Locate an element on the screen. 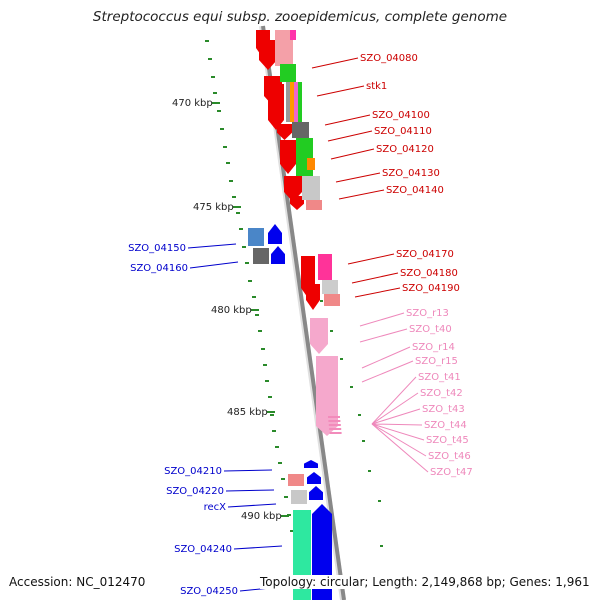 Image resolution: width=600 pixels, height=604 pixels. gene-label: SZO_04100 is located at coordinates (401, 115).